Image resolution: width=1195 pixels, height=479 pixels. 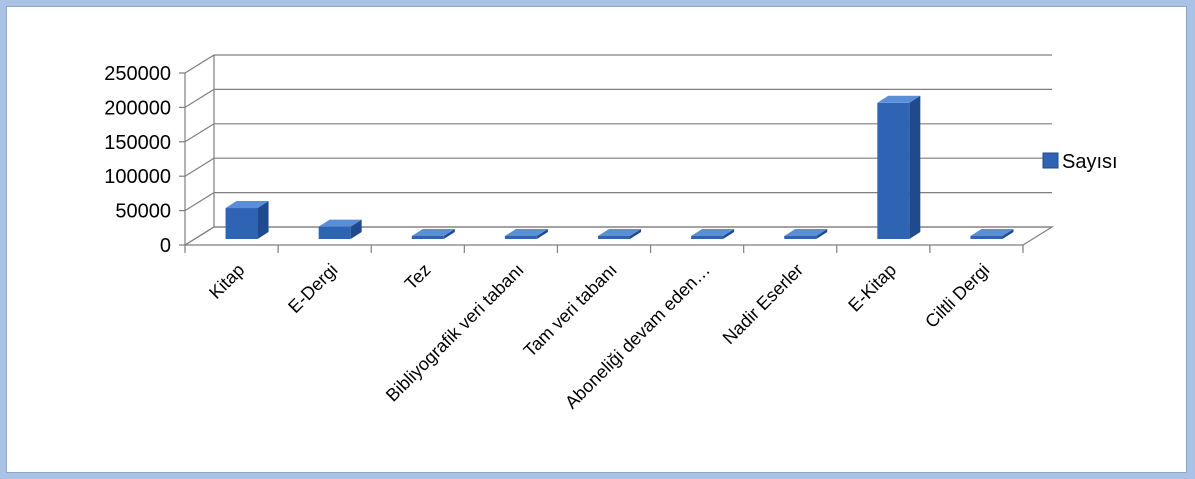 I want to click on y-tick-label: 200000, so click(x=137, y=108).